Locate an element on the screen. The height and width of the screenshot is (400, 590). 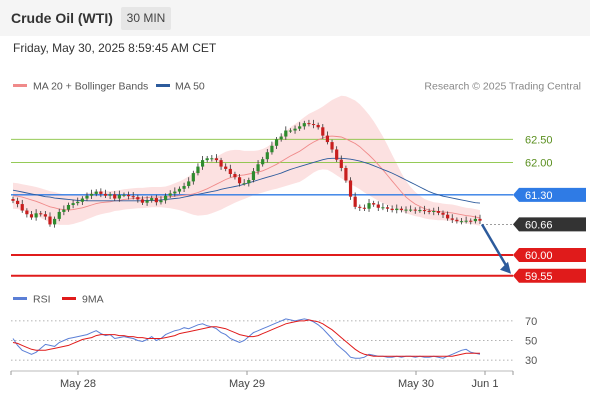
level-60-66-tag is located at coordinates (549, 224).